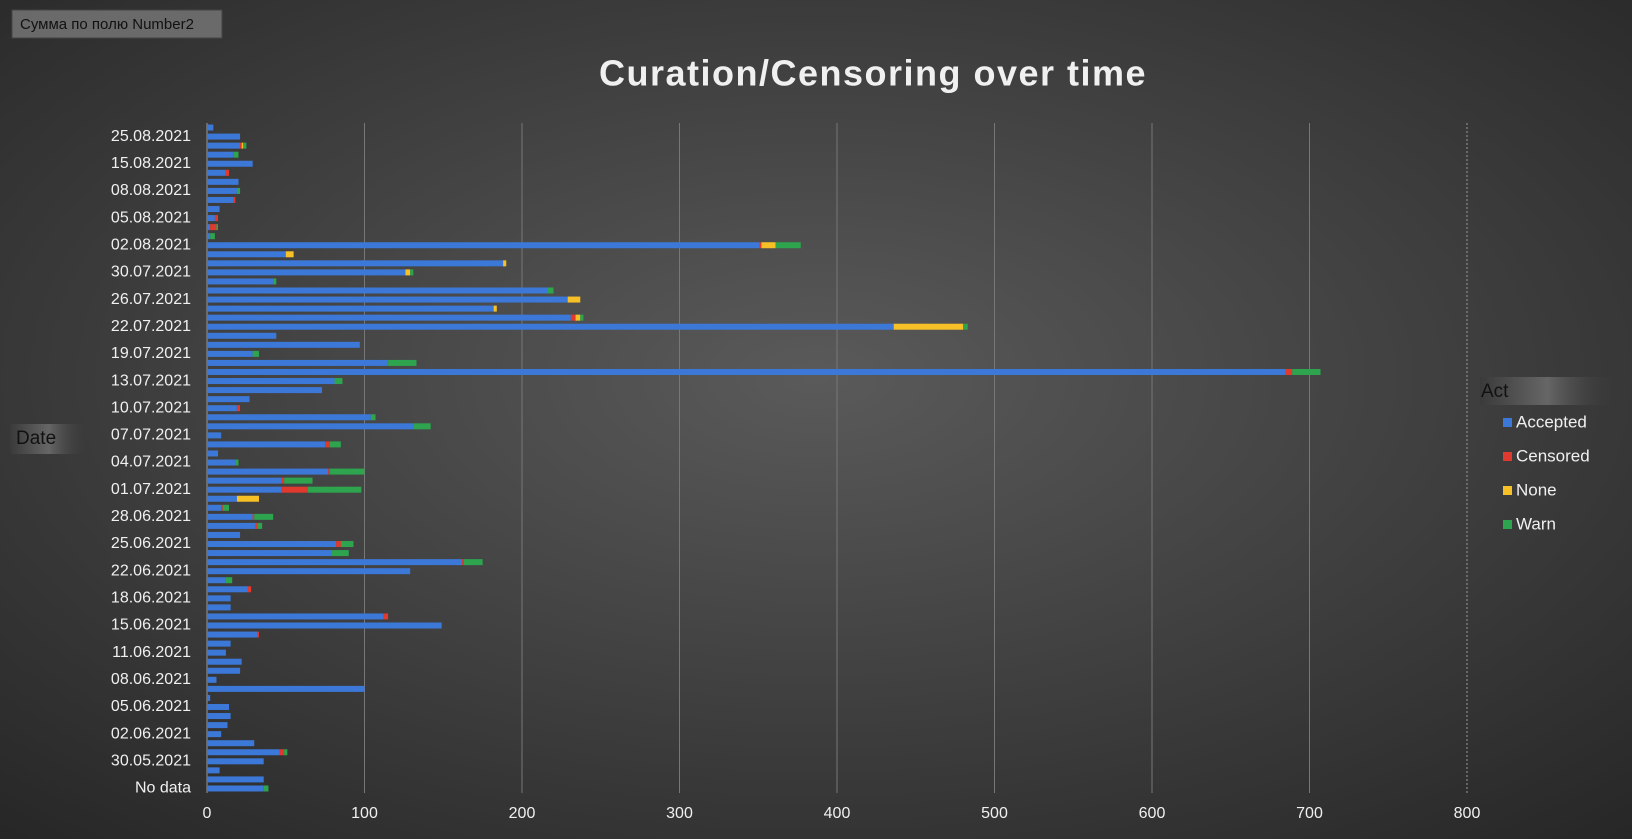 This screenshot has width=1632, height=839. Describe the element at coordinates (1495, 391) in the screenshot. I see `legend-title: Act` at that location.